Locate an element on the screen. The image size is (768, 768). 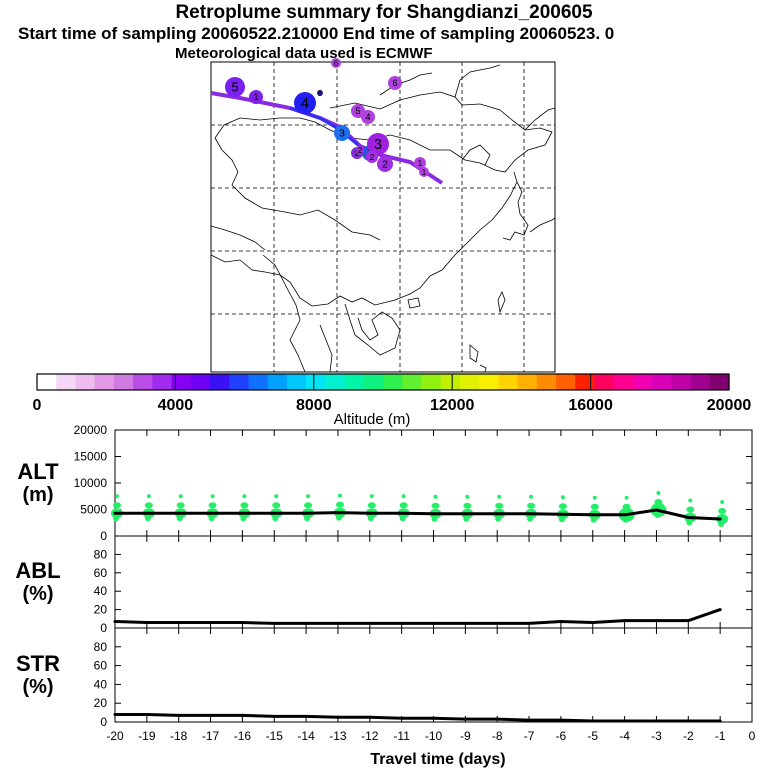
coast-philippines is located at coordinates (478, 358).